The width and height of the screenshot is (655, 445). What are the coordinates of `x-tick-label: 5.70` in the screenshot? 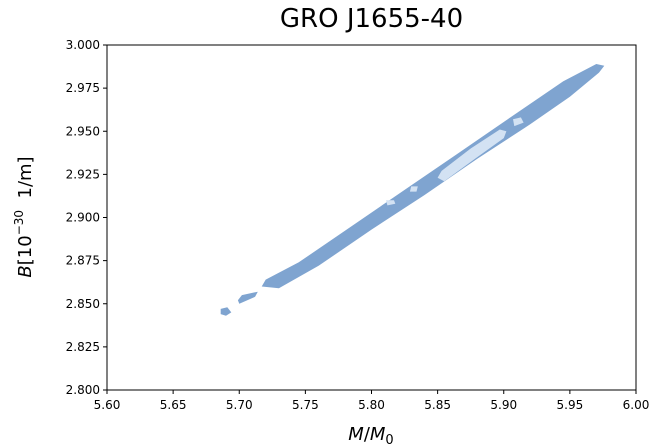 It's located at (239, 405).